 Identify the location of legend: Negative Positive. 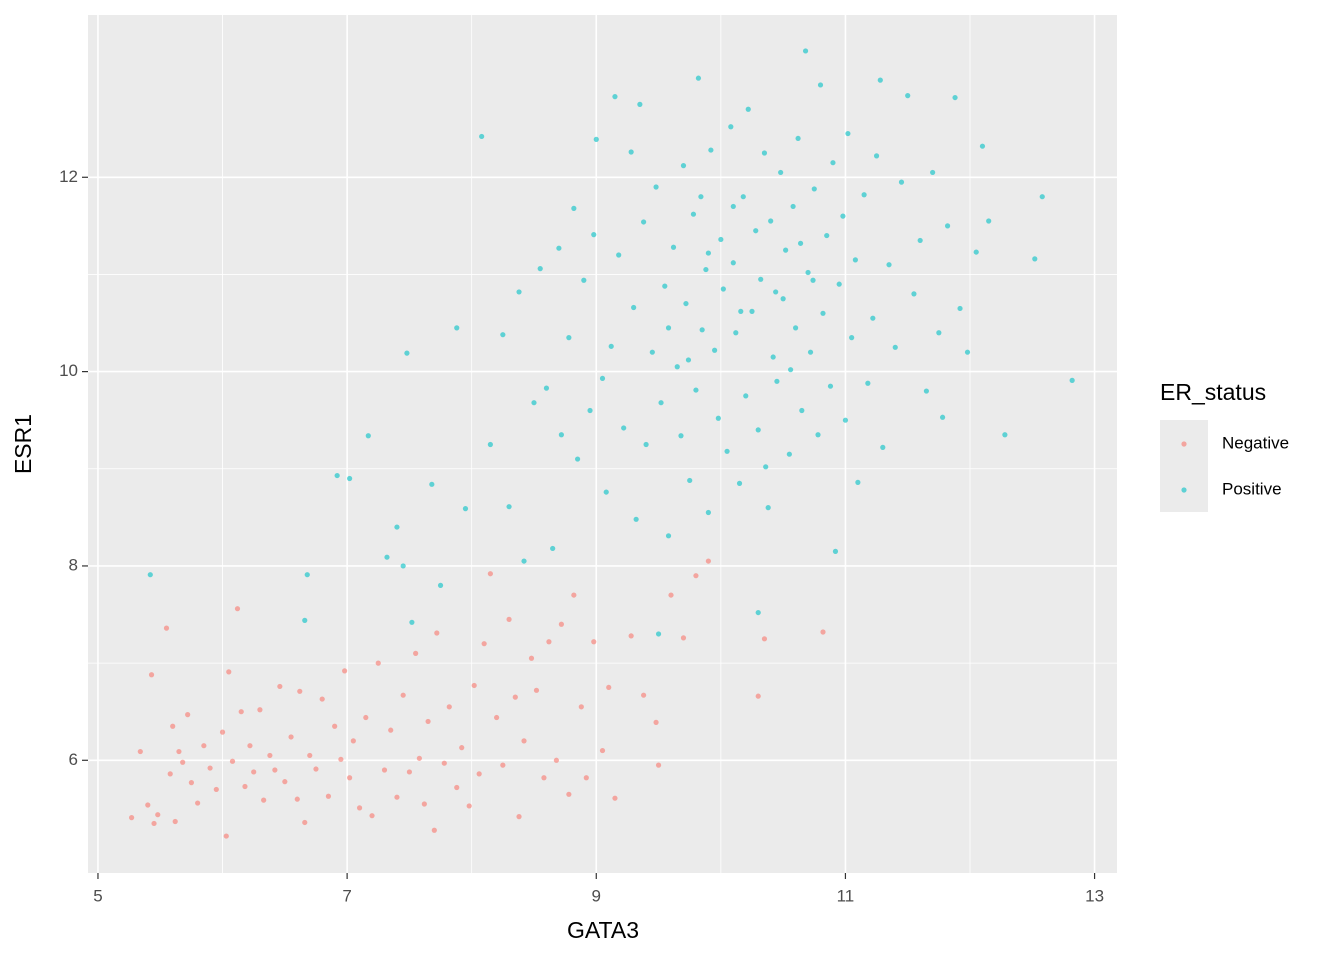
(1224, 466).